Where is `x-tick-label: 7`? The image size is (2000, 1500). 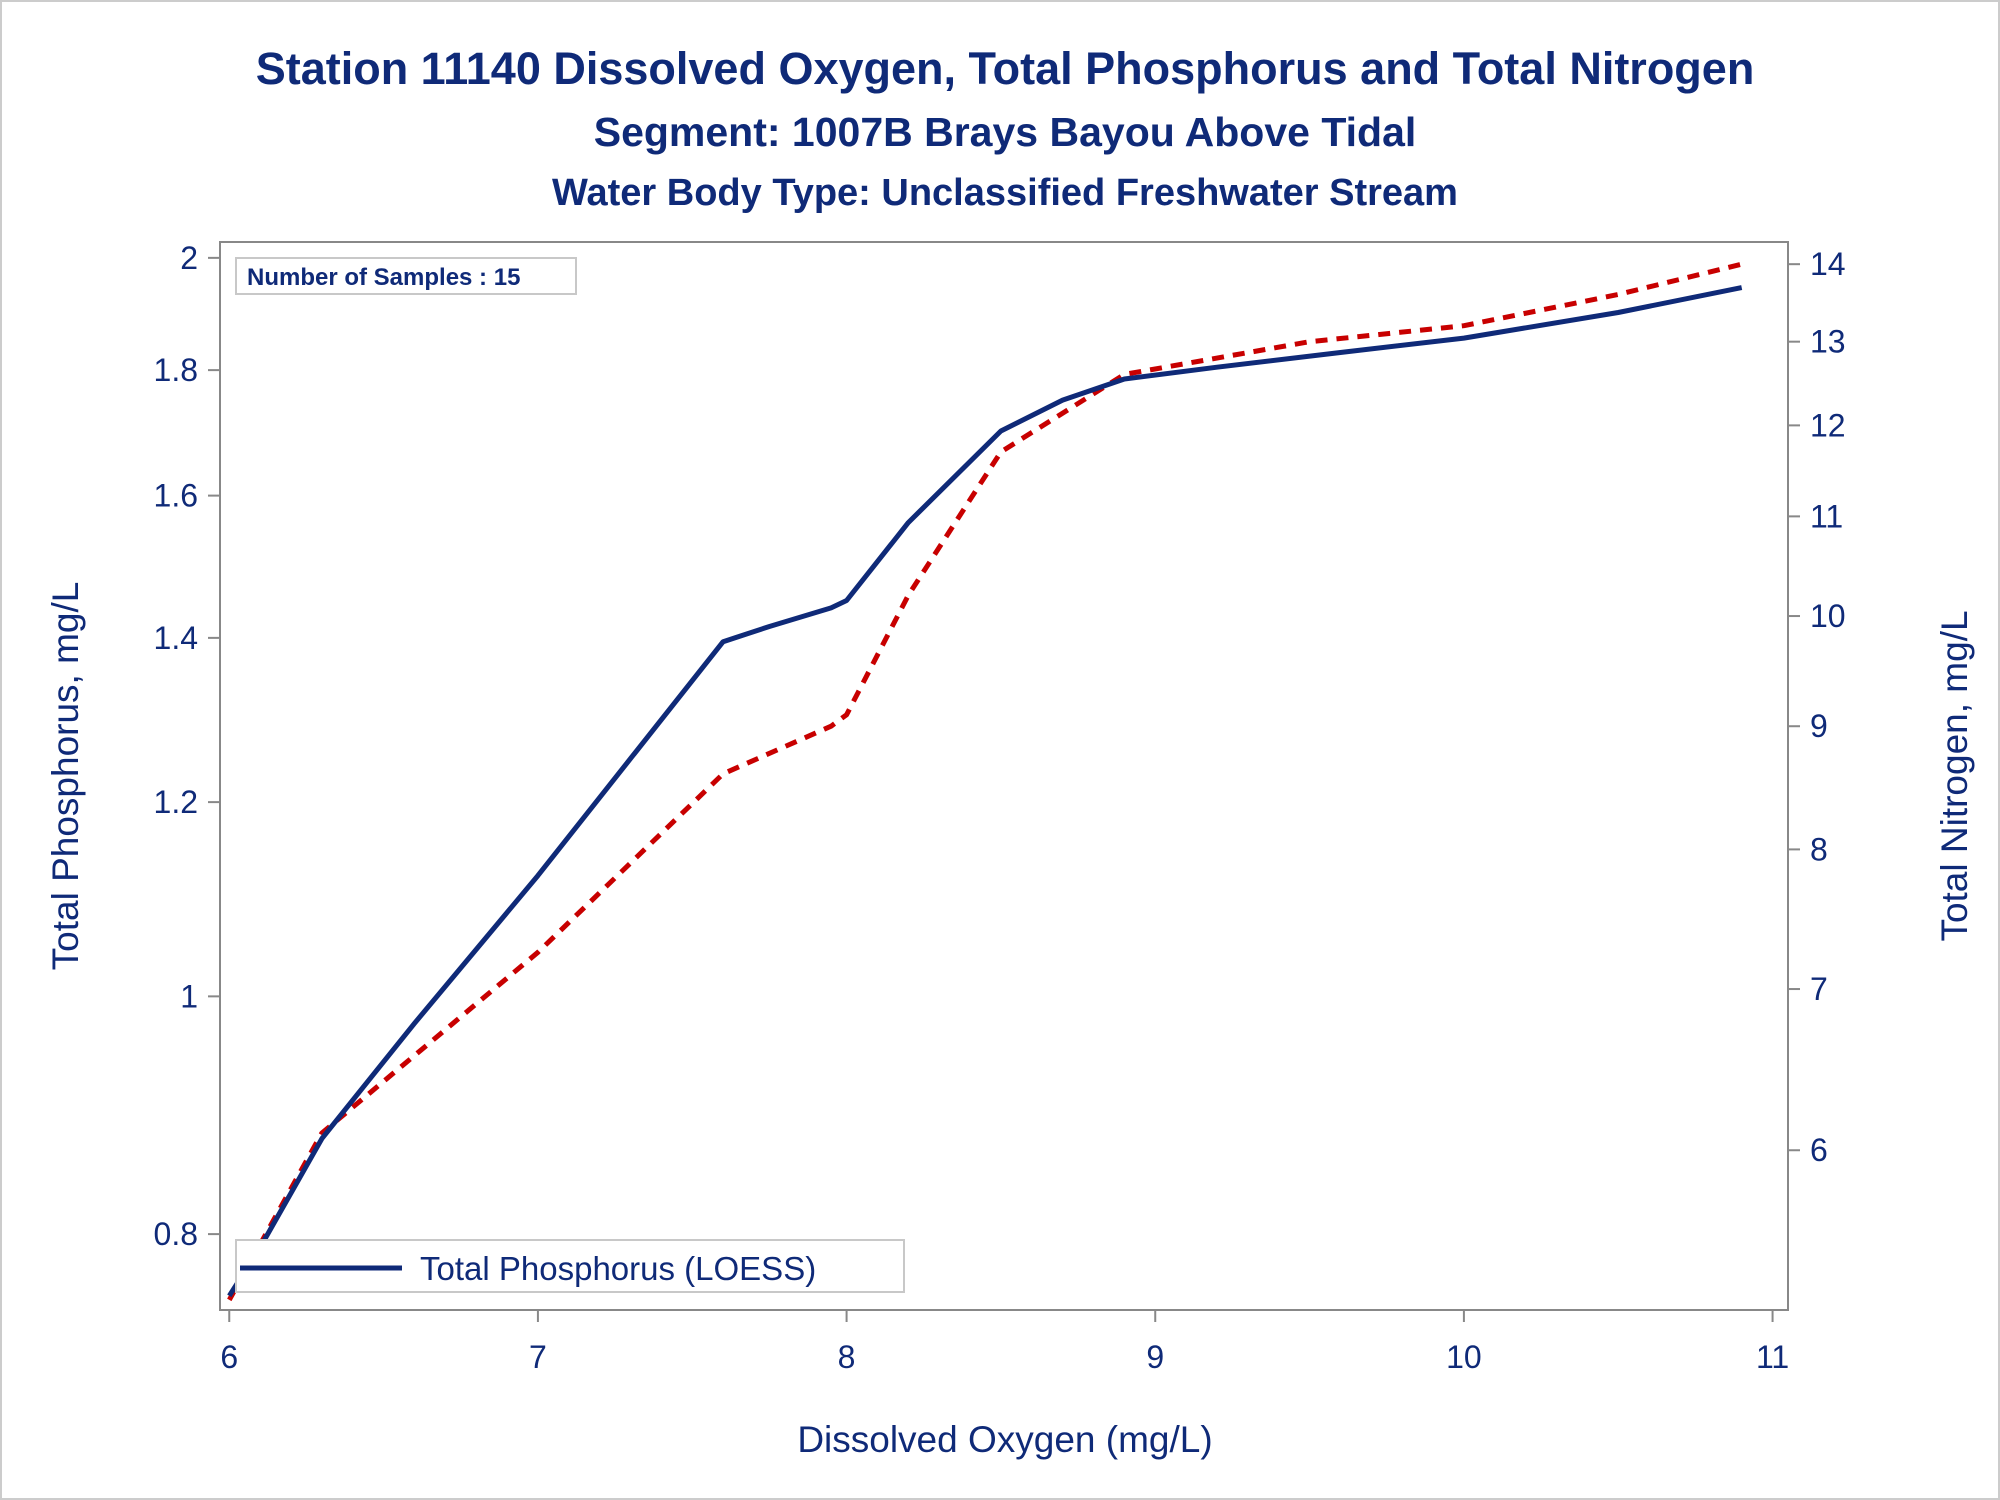 x-tick-label: 7 is located at coordinates (538, 1357).